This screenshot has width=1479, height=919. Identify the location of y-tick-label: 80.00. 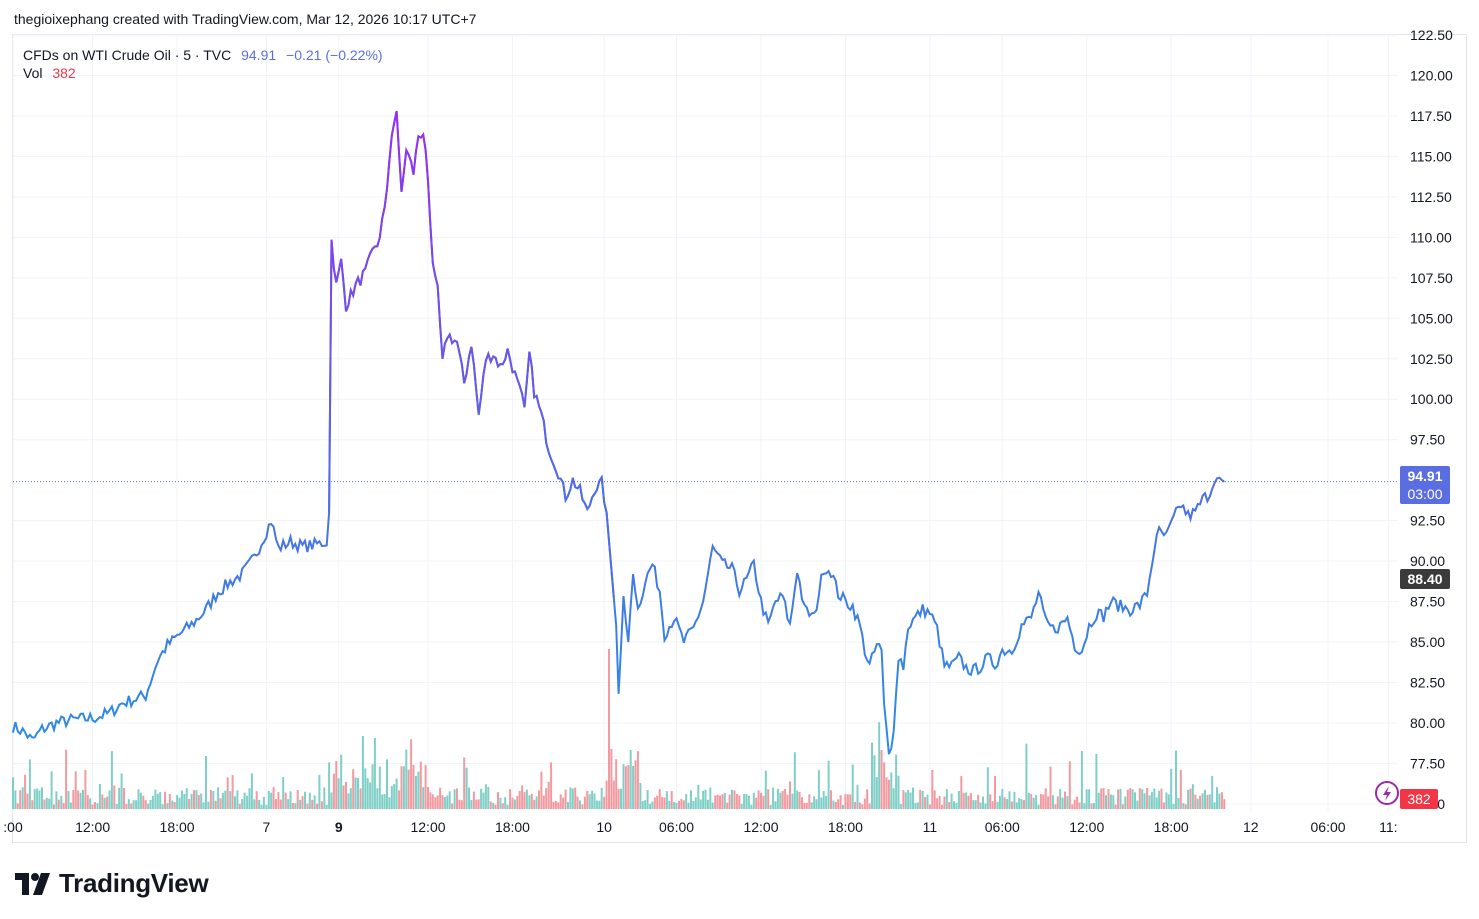
(1427, 723).